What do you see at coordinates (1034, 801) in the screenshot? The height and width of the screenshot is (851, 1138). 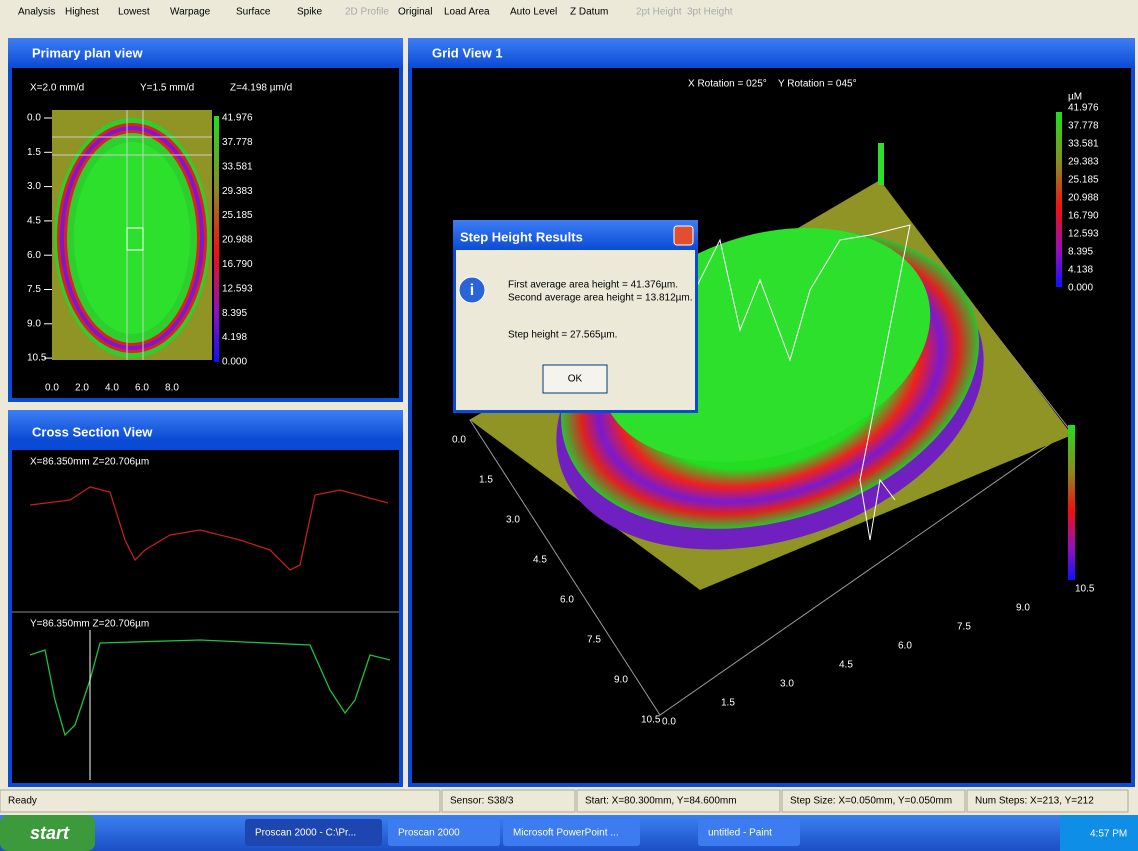 I see `status-text: Num Steps: X=213, Y=212` at bounding box center [1034, 801].